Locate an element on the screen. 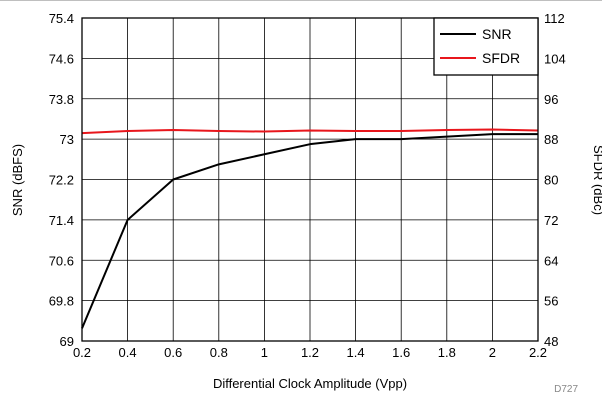  y-tick-label: 73 is located at coordinates (67, 139).